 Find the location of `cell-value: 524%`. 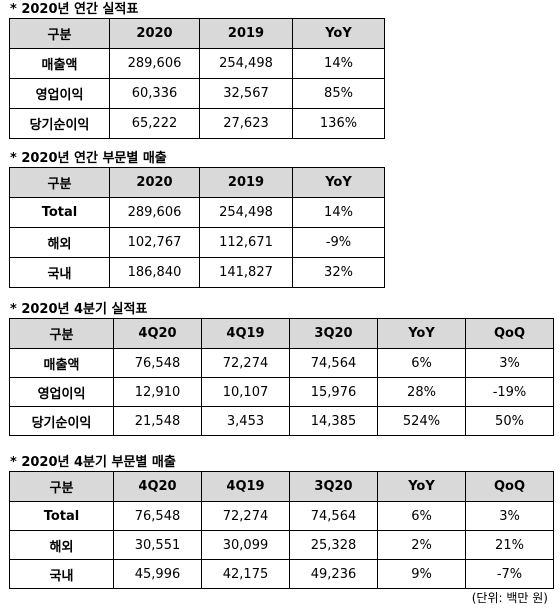

cell-value: 524% is located at coordinates (421, 421).